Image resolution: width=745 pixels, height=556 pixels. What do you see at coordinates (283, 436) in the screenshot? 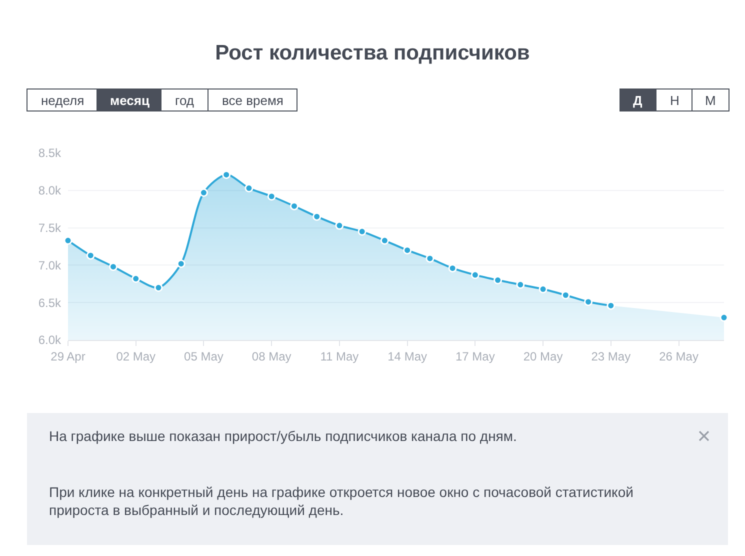
I see `text: На графике выше показан прирост/убыль подписчиков канала по дням.` at bounding box center [283, 436].